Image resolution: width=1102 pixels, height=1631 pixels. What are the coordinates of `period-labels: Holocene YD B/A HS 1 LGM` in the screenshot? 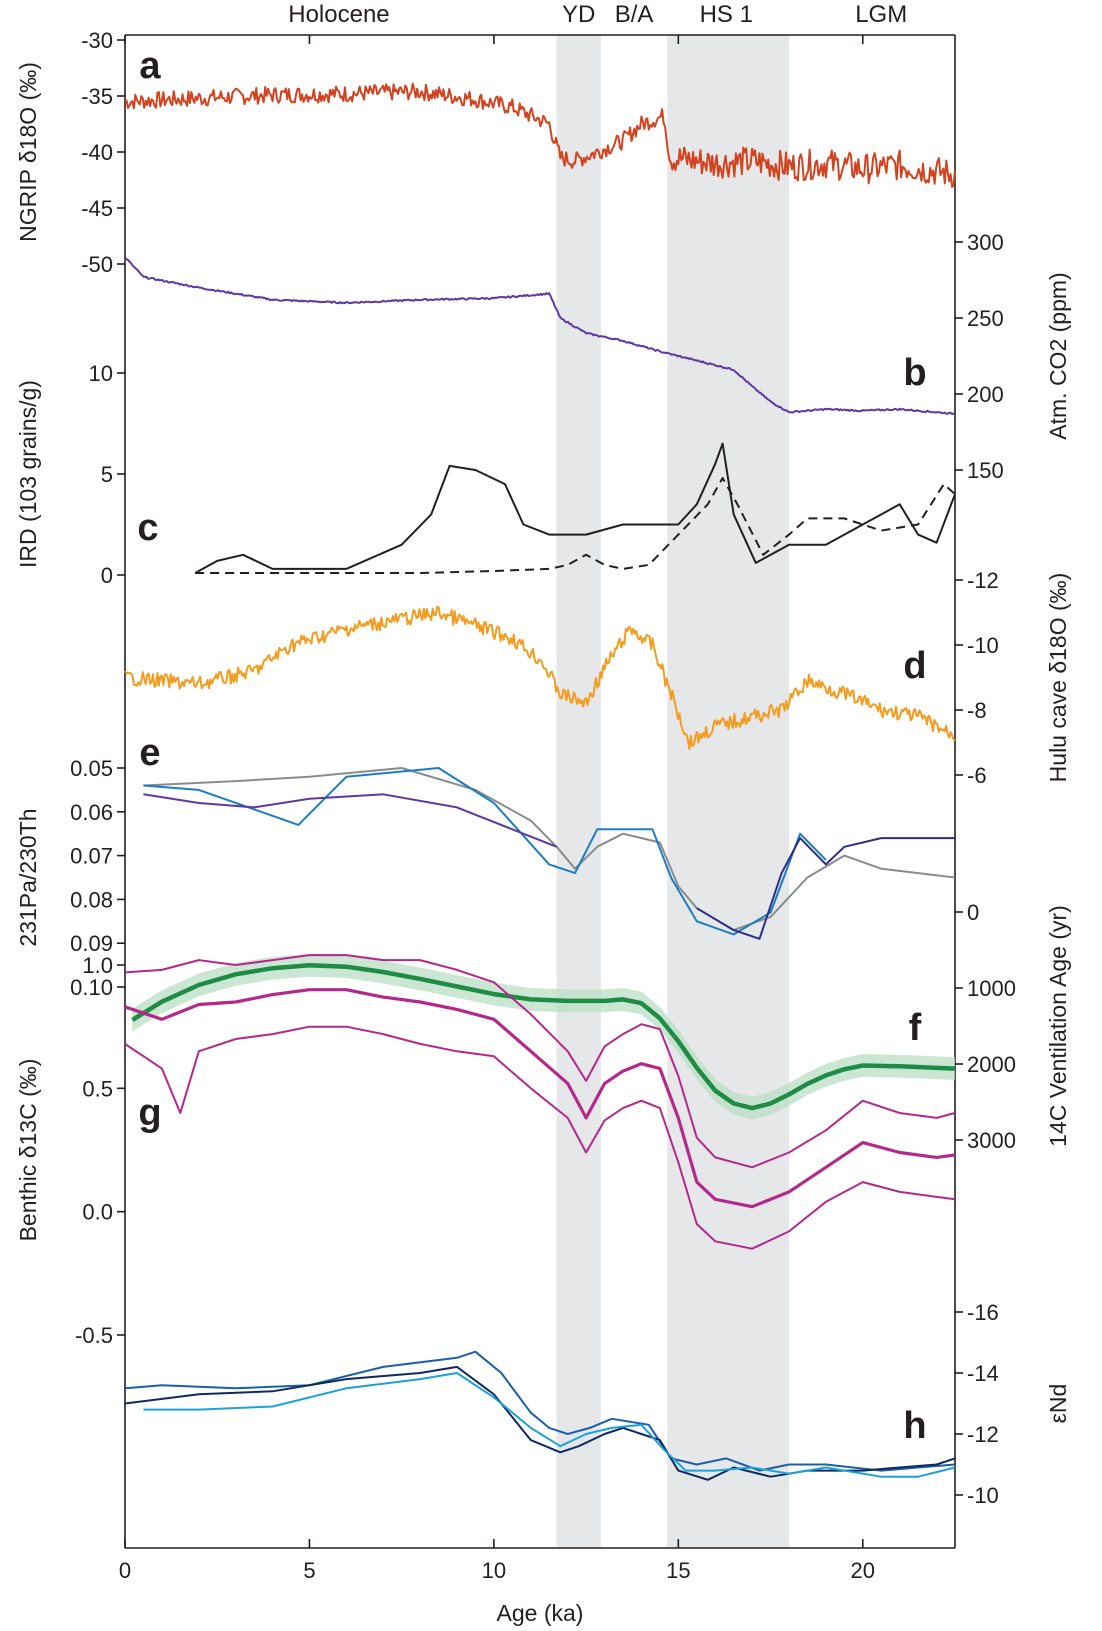 It's located at (597, 14).